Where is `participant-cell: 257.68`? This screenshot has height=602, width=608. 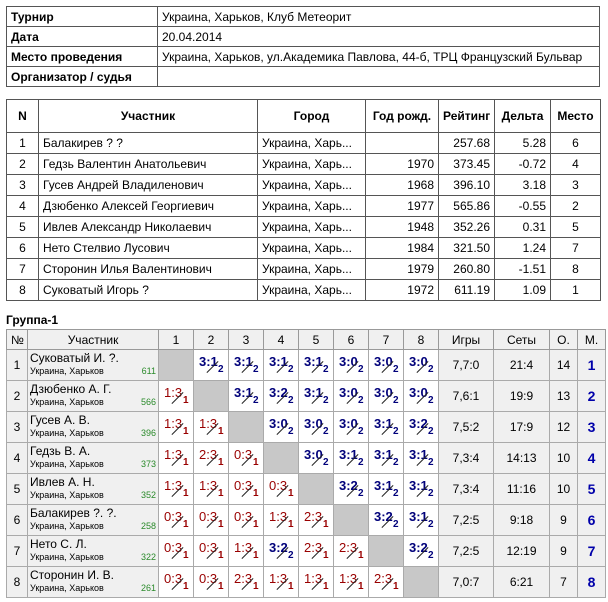 participant-cell: 257.68 is located at coordinates (466, 143).